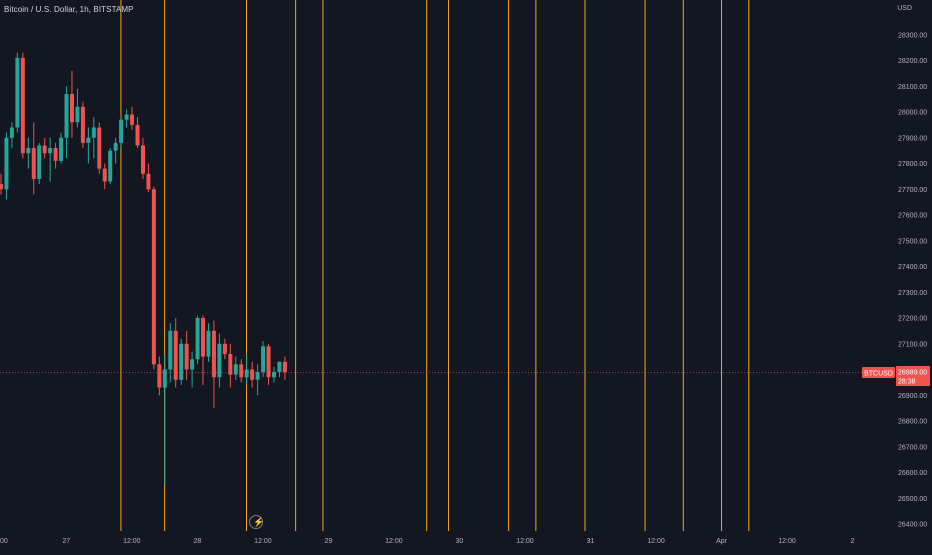  I want to click on y-tick-label: 26900.00, so click(912, 396).